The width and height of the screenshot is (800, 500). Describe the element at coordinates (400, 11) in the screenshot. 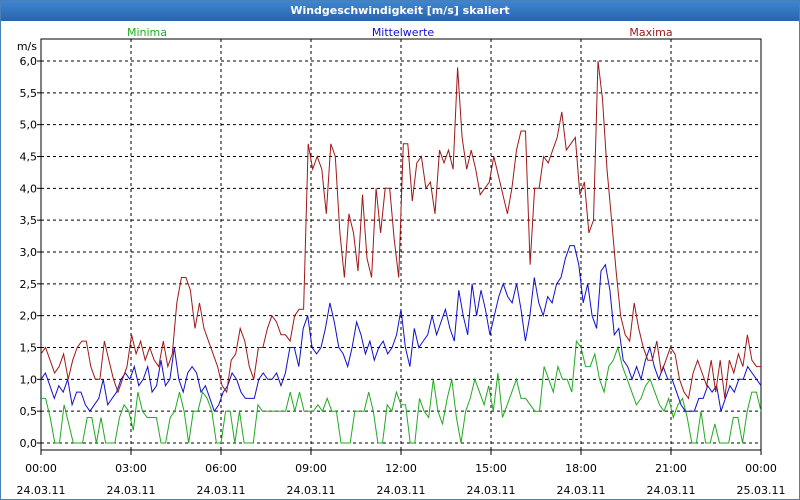

I see `window-title: Windgeschwindigkeit [m/s] skaliert` at that location.